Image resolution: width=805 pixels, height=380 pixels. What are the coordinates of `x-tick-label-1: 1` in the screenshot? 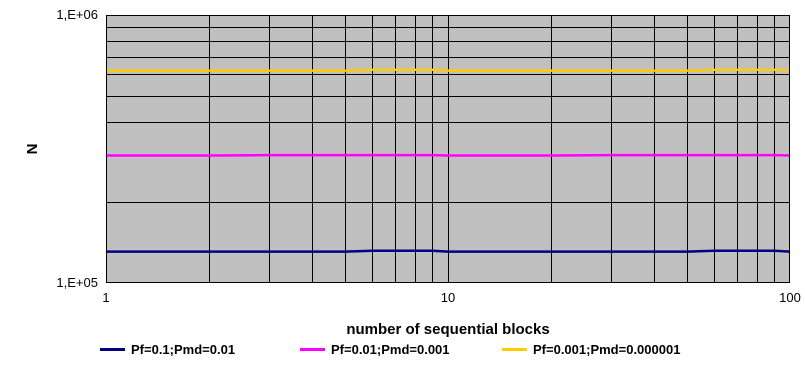 It's located at (105, 297).